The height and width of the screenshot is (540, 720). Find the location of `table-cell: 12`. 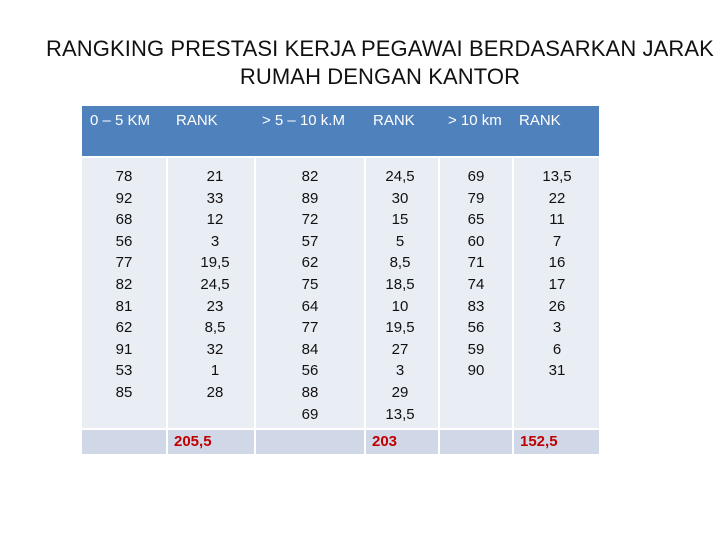

table-cell: 12 is located at coordinates (215, 220).